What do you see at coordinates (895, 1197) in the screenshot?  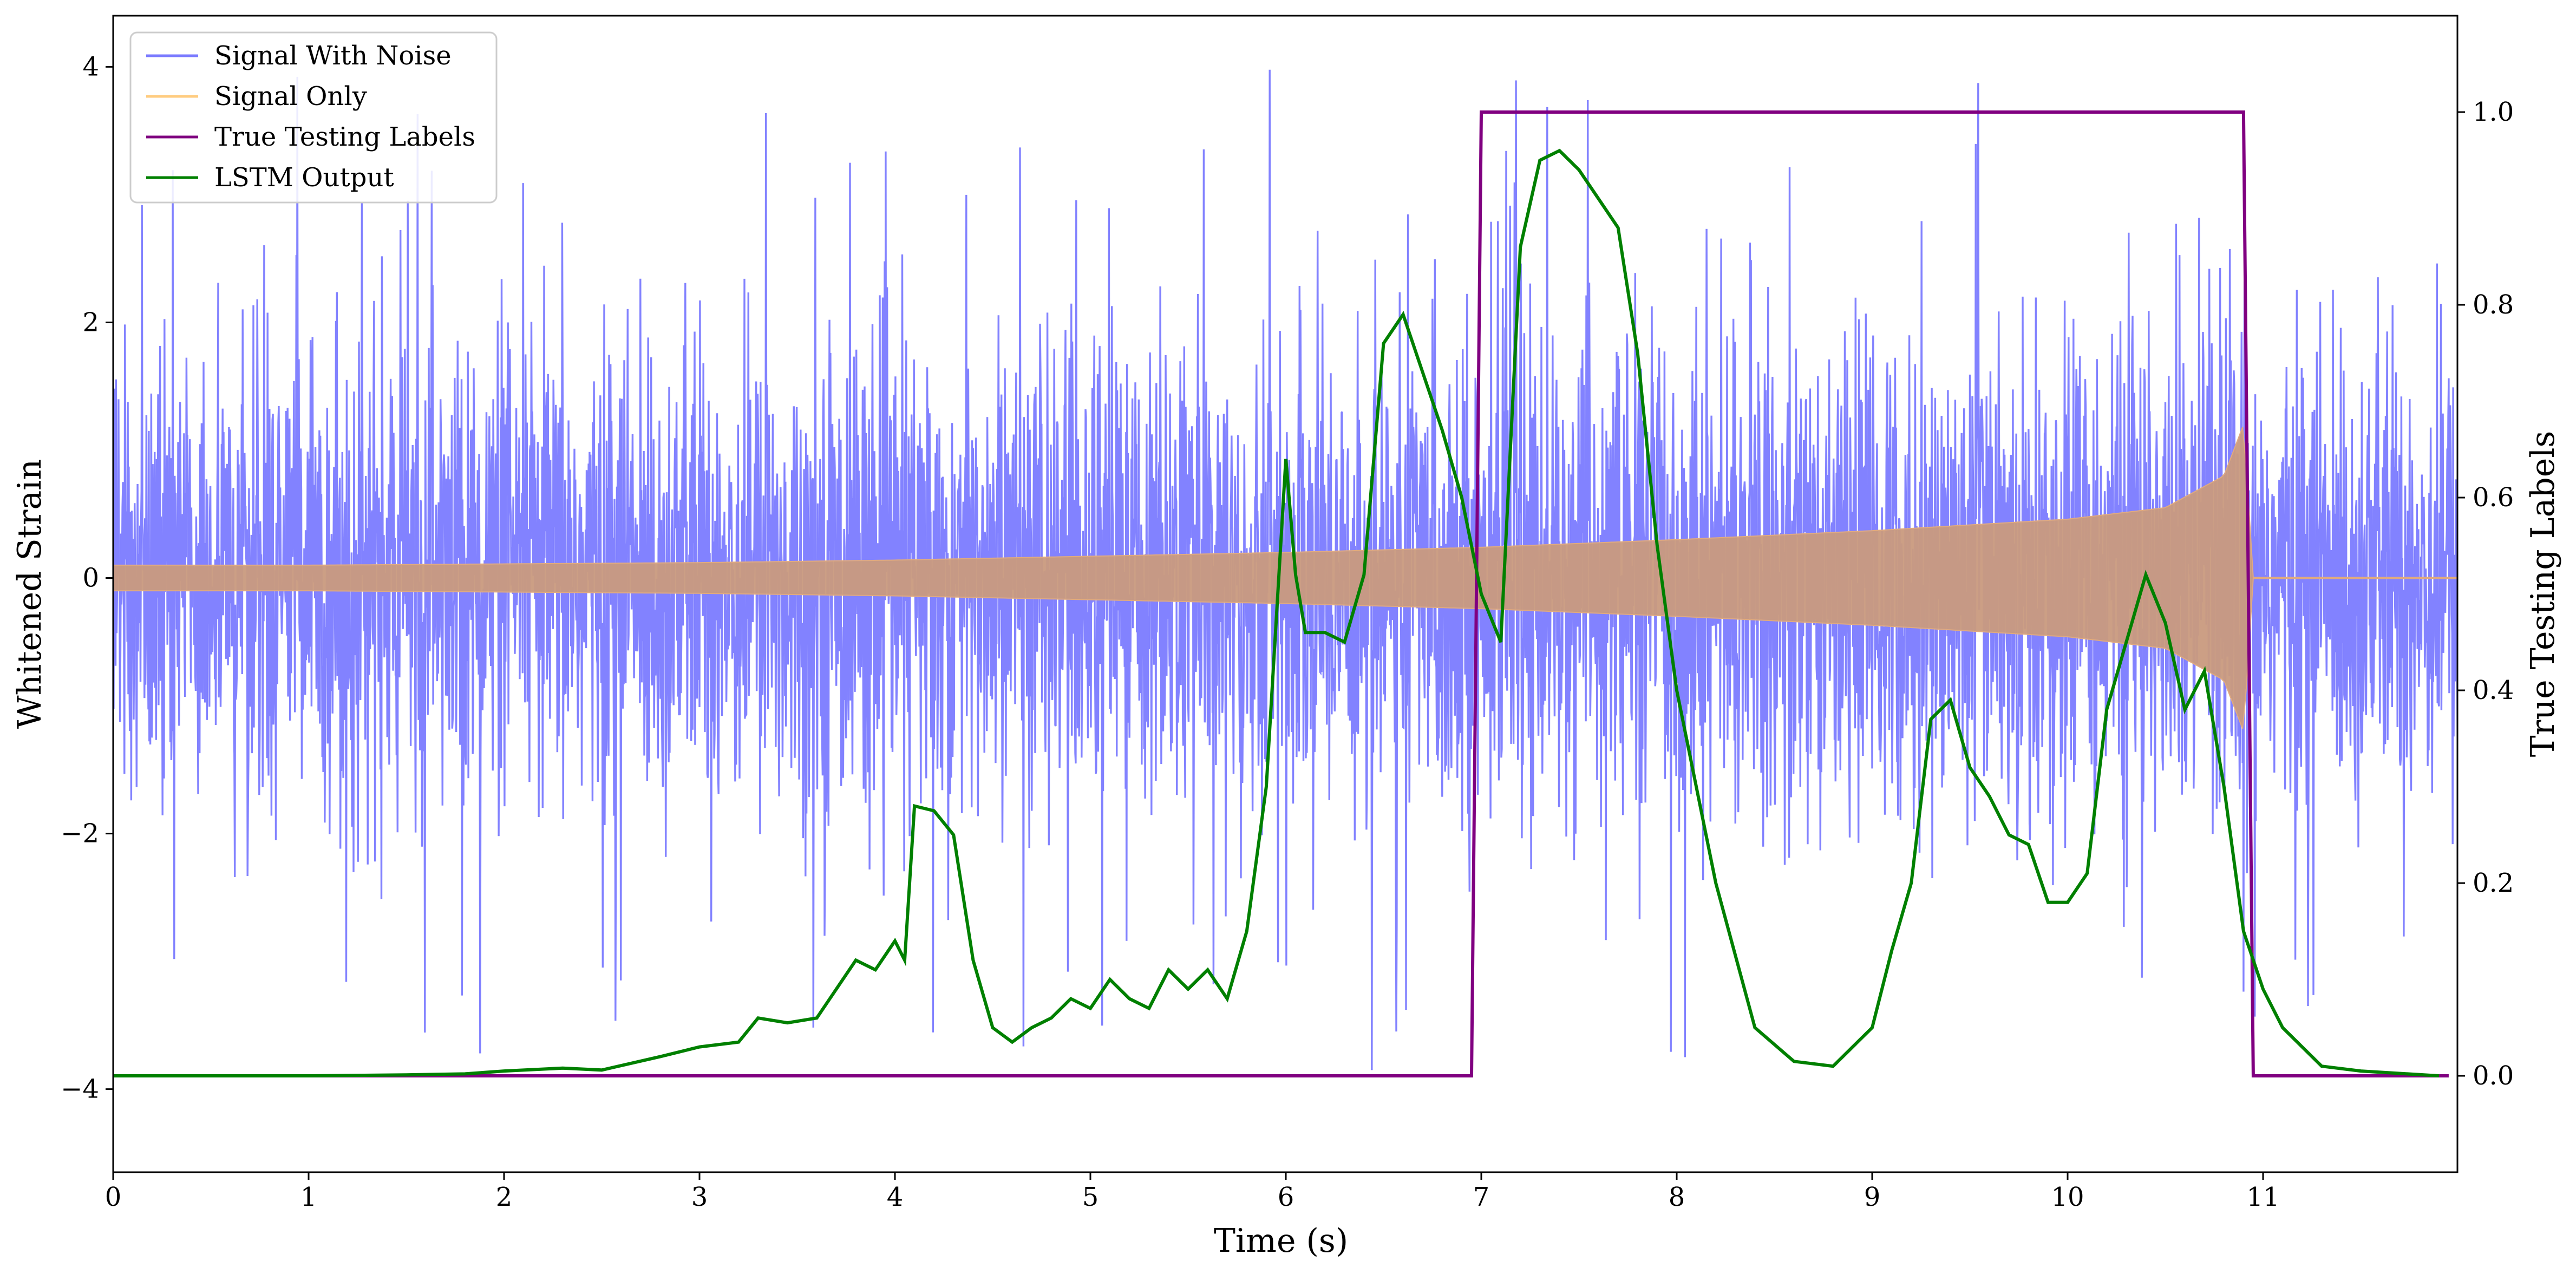 I see `x-tick-label: 4` at bounding box center [895, 1197].